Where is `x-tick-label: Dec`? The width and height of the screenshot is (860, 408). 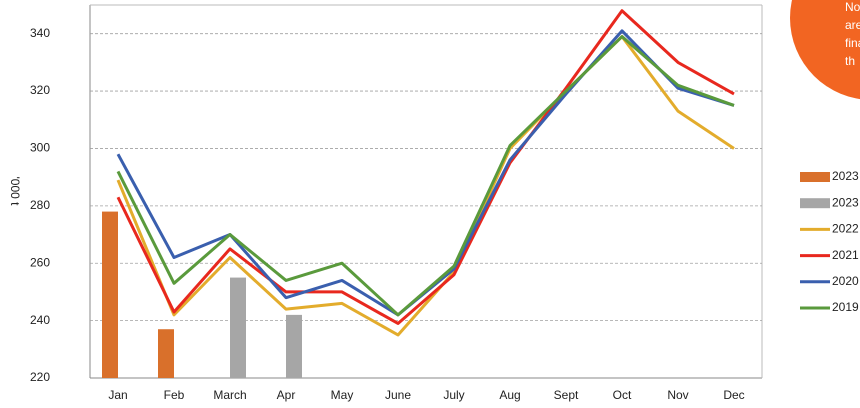 x-tick-label: Dec is located at coordinates (733, 395).